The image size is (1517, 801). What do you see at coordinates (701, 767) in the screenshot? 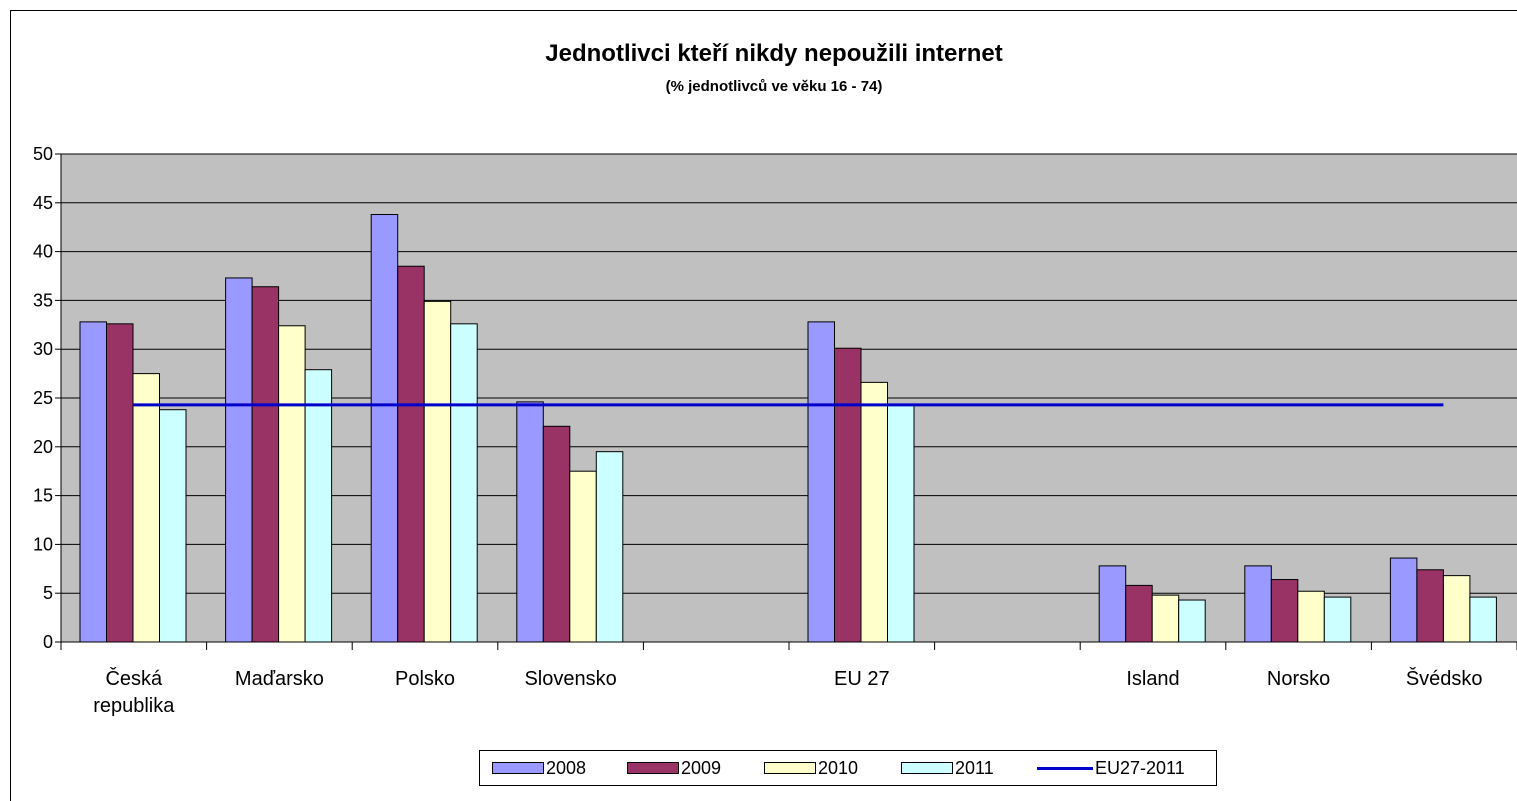
I see `legend-label-2009: 2009` at bounding box center [701, 767].